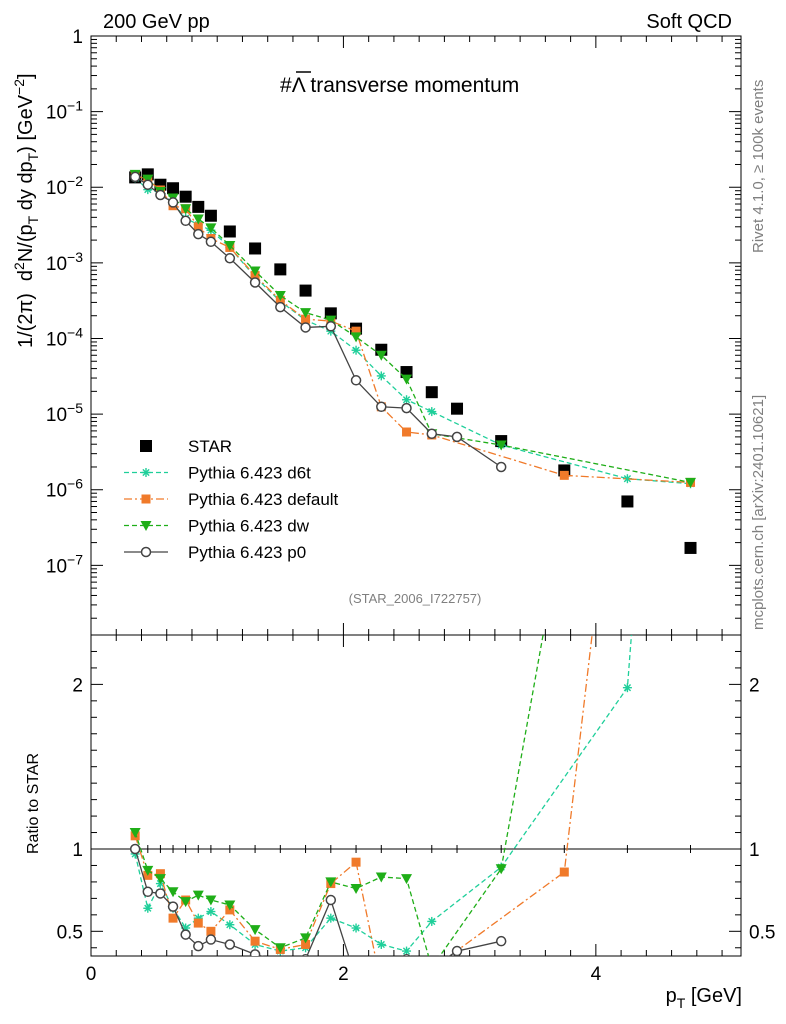 This screenshot has width=786, height=1024. Describe the element at coordinates (754, 850) in the screenshot. I see `ratio-tick-label-right: 1` at that location.